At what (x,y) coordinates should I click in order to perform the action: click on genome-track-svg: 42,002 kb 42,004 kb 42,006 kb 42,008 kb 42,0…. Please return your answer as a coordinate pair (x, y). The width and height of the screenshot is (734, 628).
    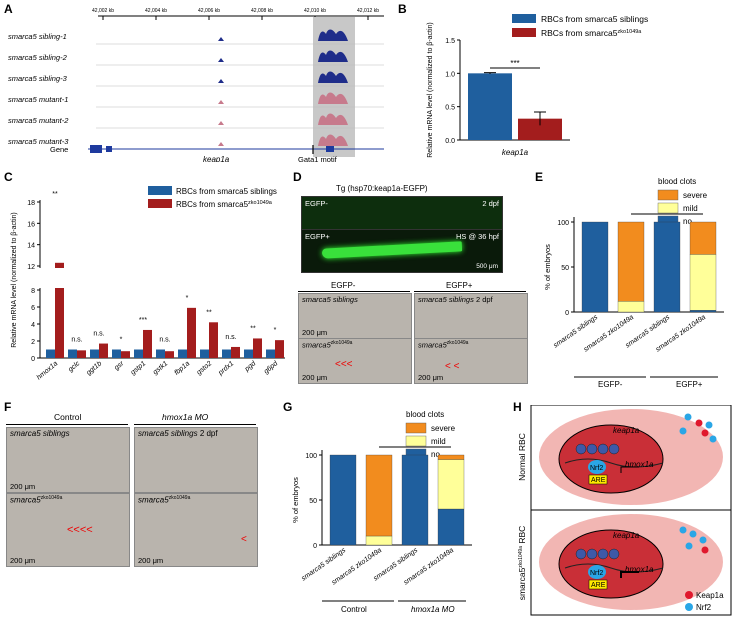
    Looking at the image, I should click on (196, 86).